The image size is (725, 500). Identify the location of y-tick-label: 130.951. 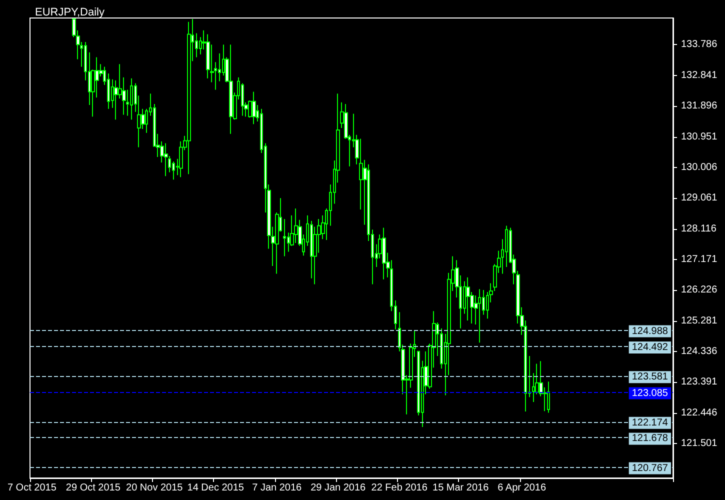
(699, 136).